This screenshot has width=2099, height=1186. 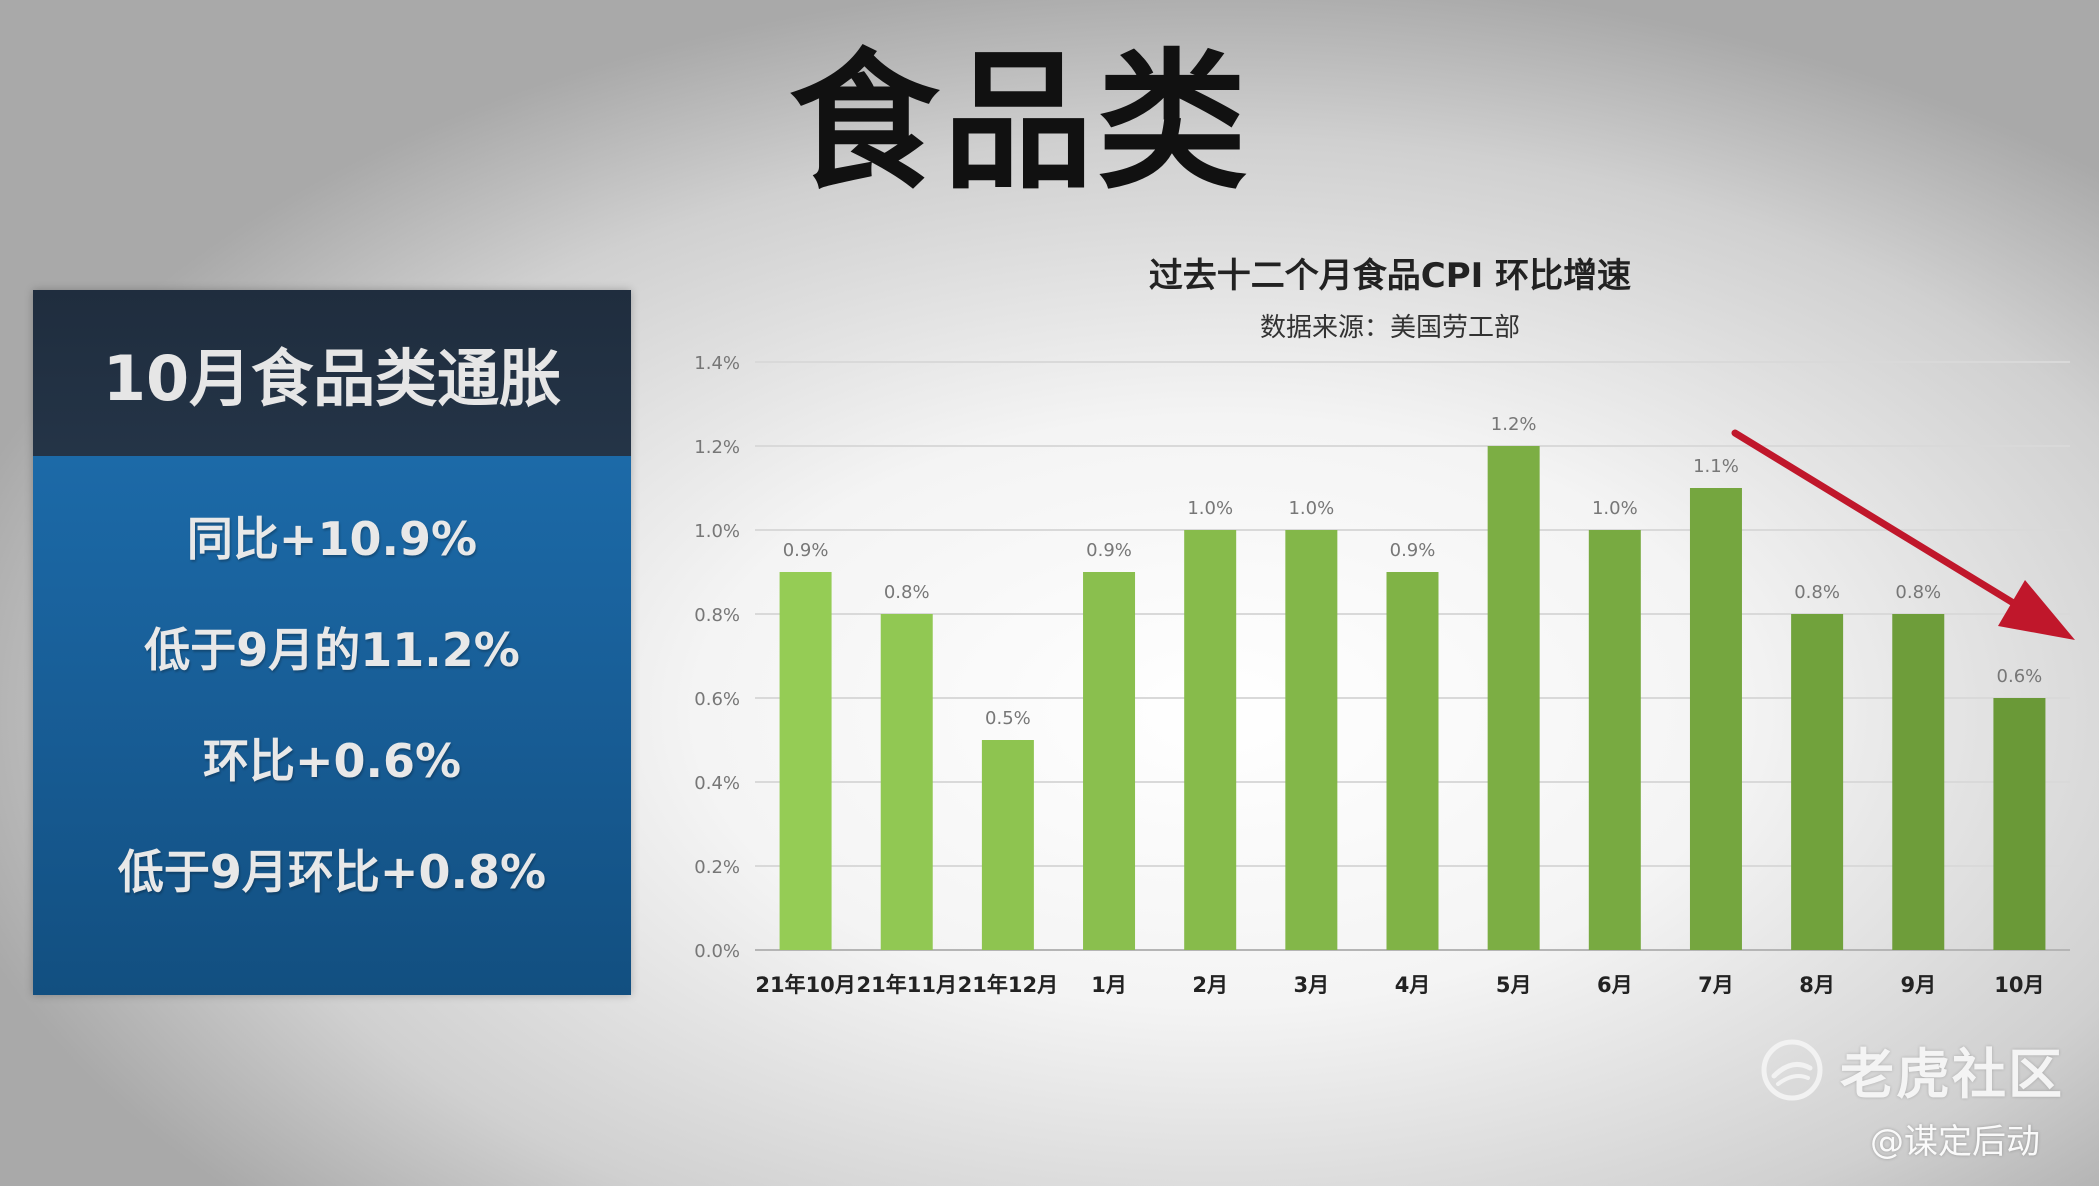 I want to click on summary-line-yoy: 同比+10.9%, so click(x=332, y=539).